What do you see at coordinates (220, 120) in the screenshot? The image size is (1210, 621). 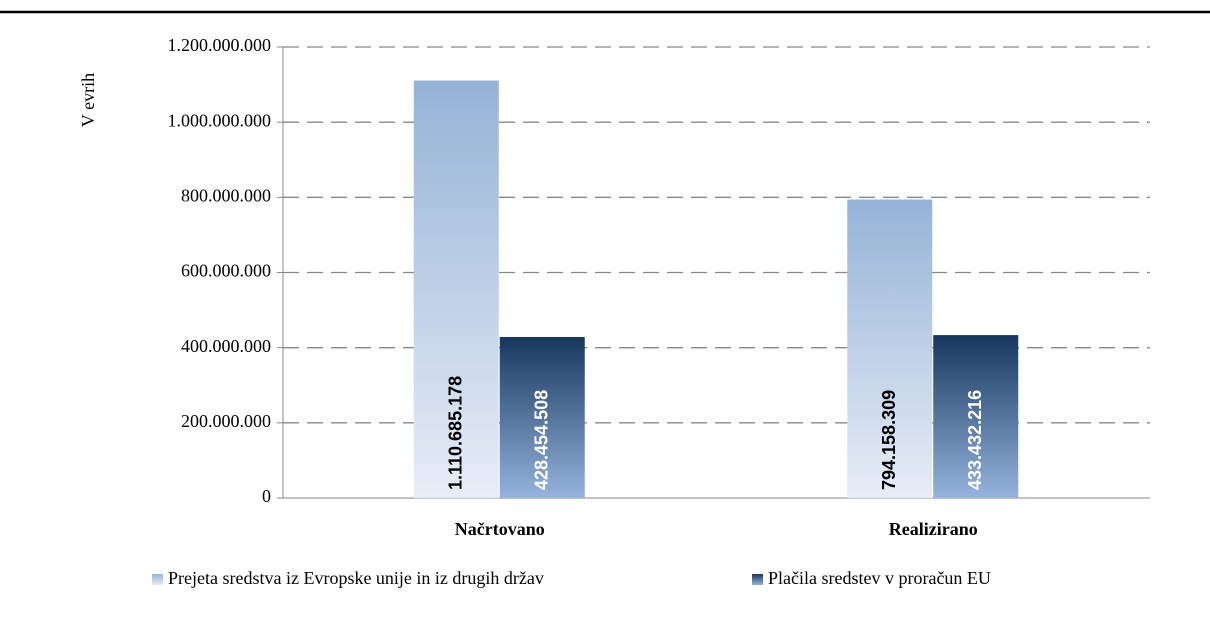 I see `y-tick-label: 1.000.000.000` at bounding box center [220, 120].